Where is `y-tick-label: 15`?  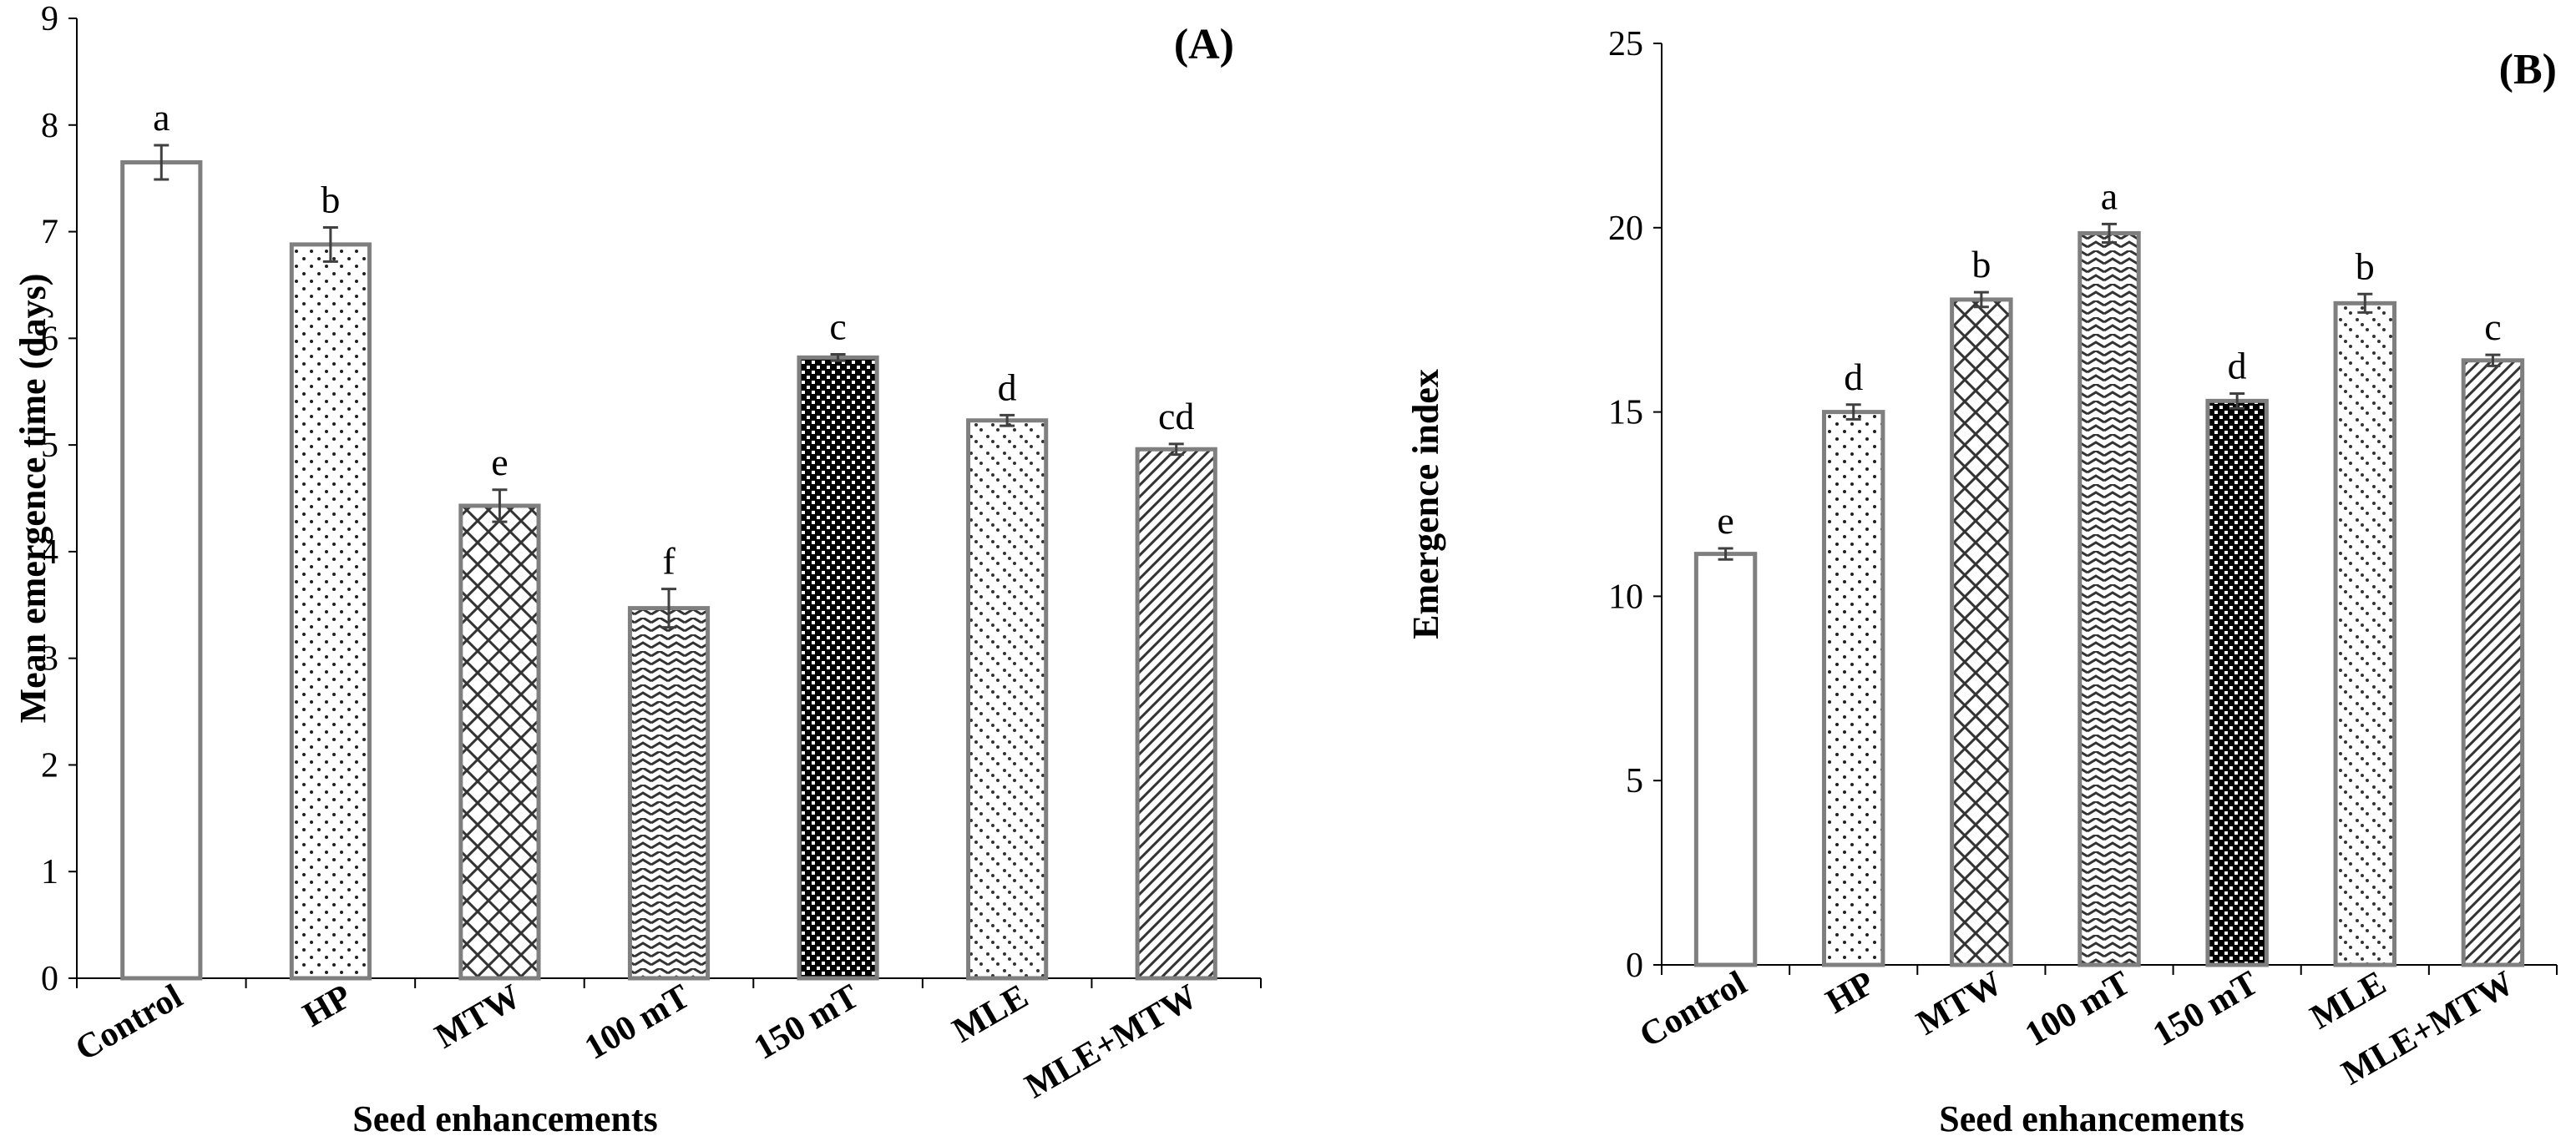 y-tick-label: 15 is located at coordinates (1626, 413).